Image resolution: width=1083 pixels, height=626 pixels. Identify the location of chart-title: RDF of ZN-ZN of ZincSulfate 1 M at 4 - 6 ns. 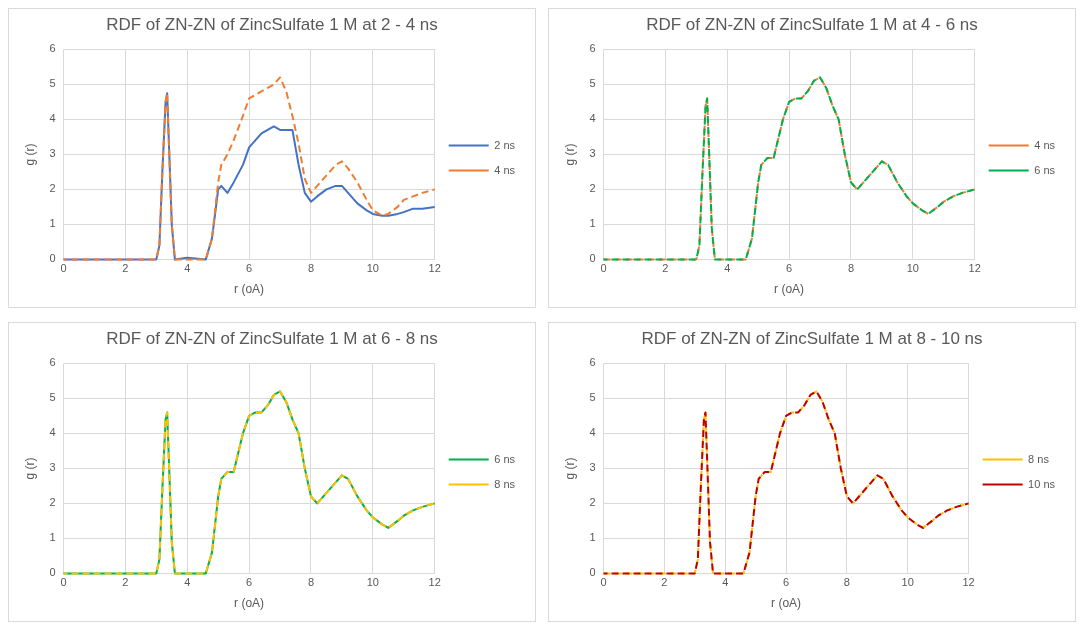
(812, 24).